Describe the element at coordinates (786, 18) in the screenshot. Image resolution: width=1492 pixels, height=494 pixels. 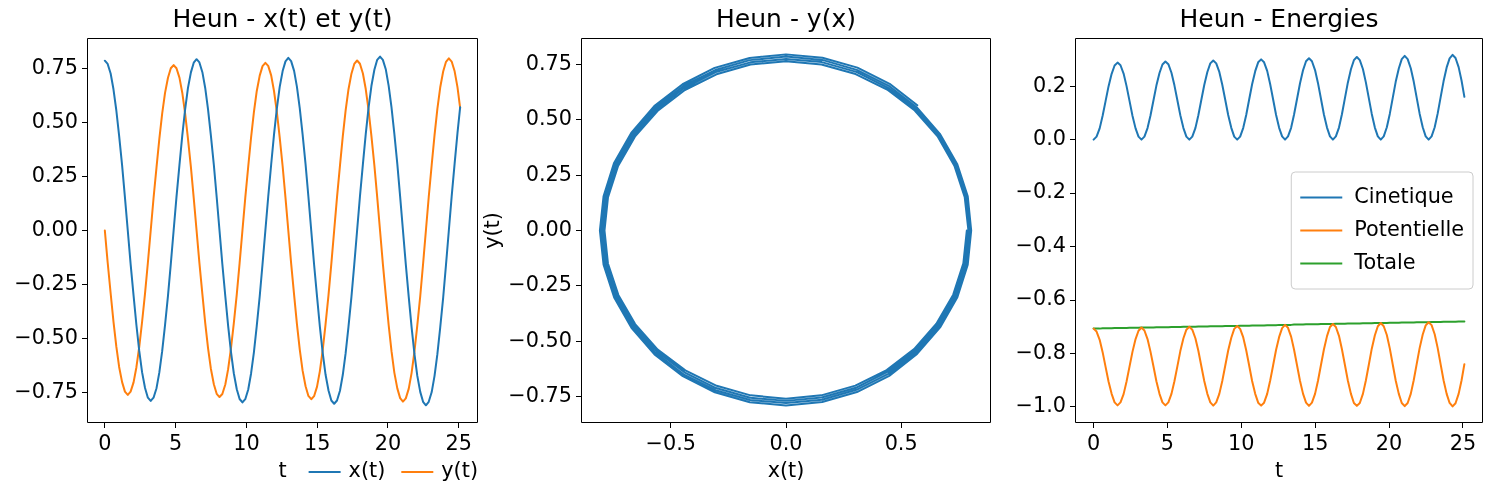
I see `chart-title: Heun - y(x)` at that location.